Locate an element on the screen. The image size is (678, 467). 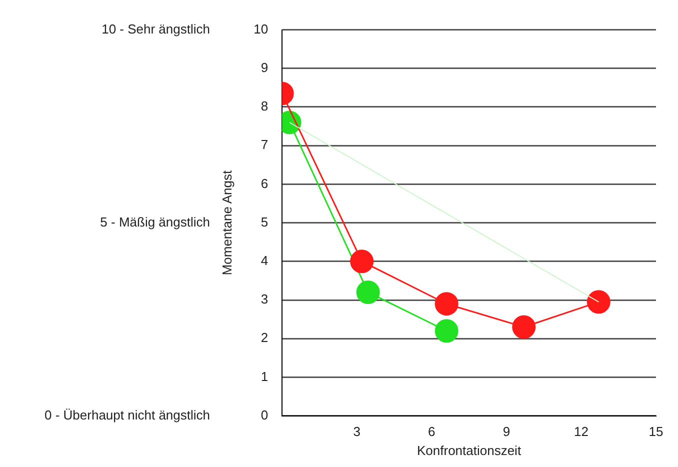
y-tick-label: 1 is located at coordinates (264, 376).